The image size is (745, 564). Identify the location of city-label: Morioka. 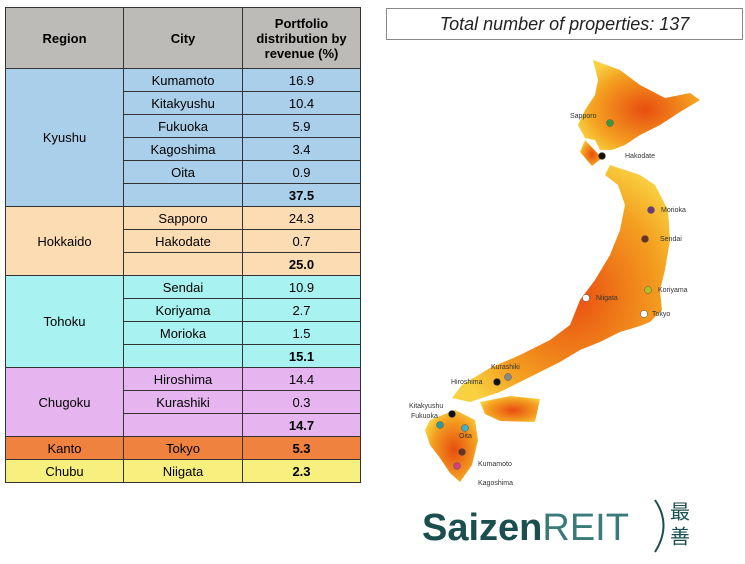
(673, 210).